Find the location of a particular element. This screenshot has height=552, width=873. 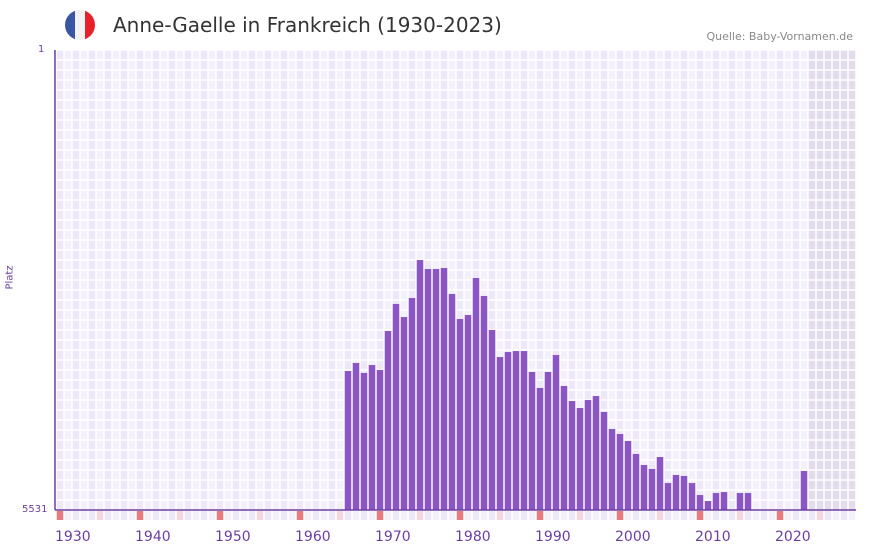

bar-2016 is located at coordinates (748, 501).